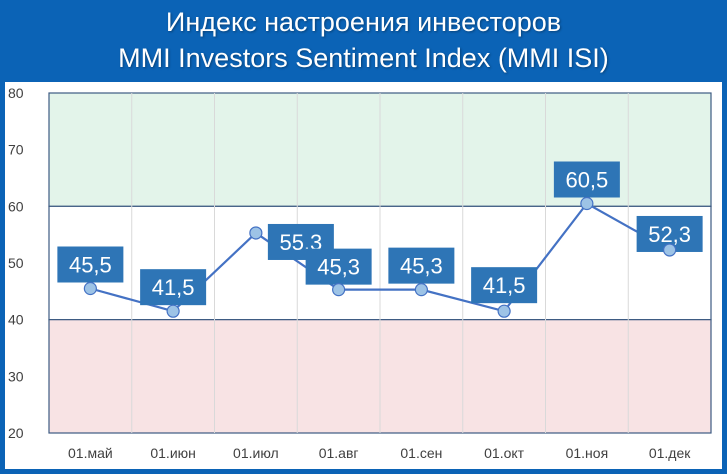 The image size is (727, 474). What do you see at coordinates (421, 453) in the screenshot?
I see `x-tick-label: 01.сен` at bounding box center [421, 453].